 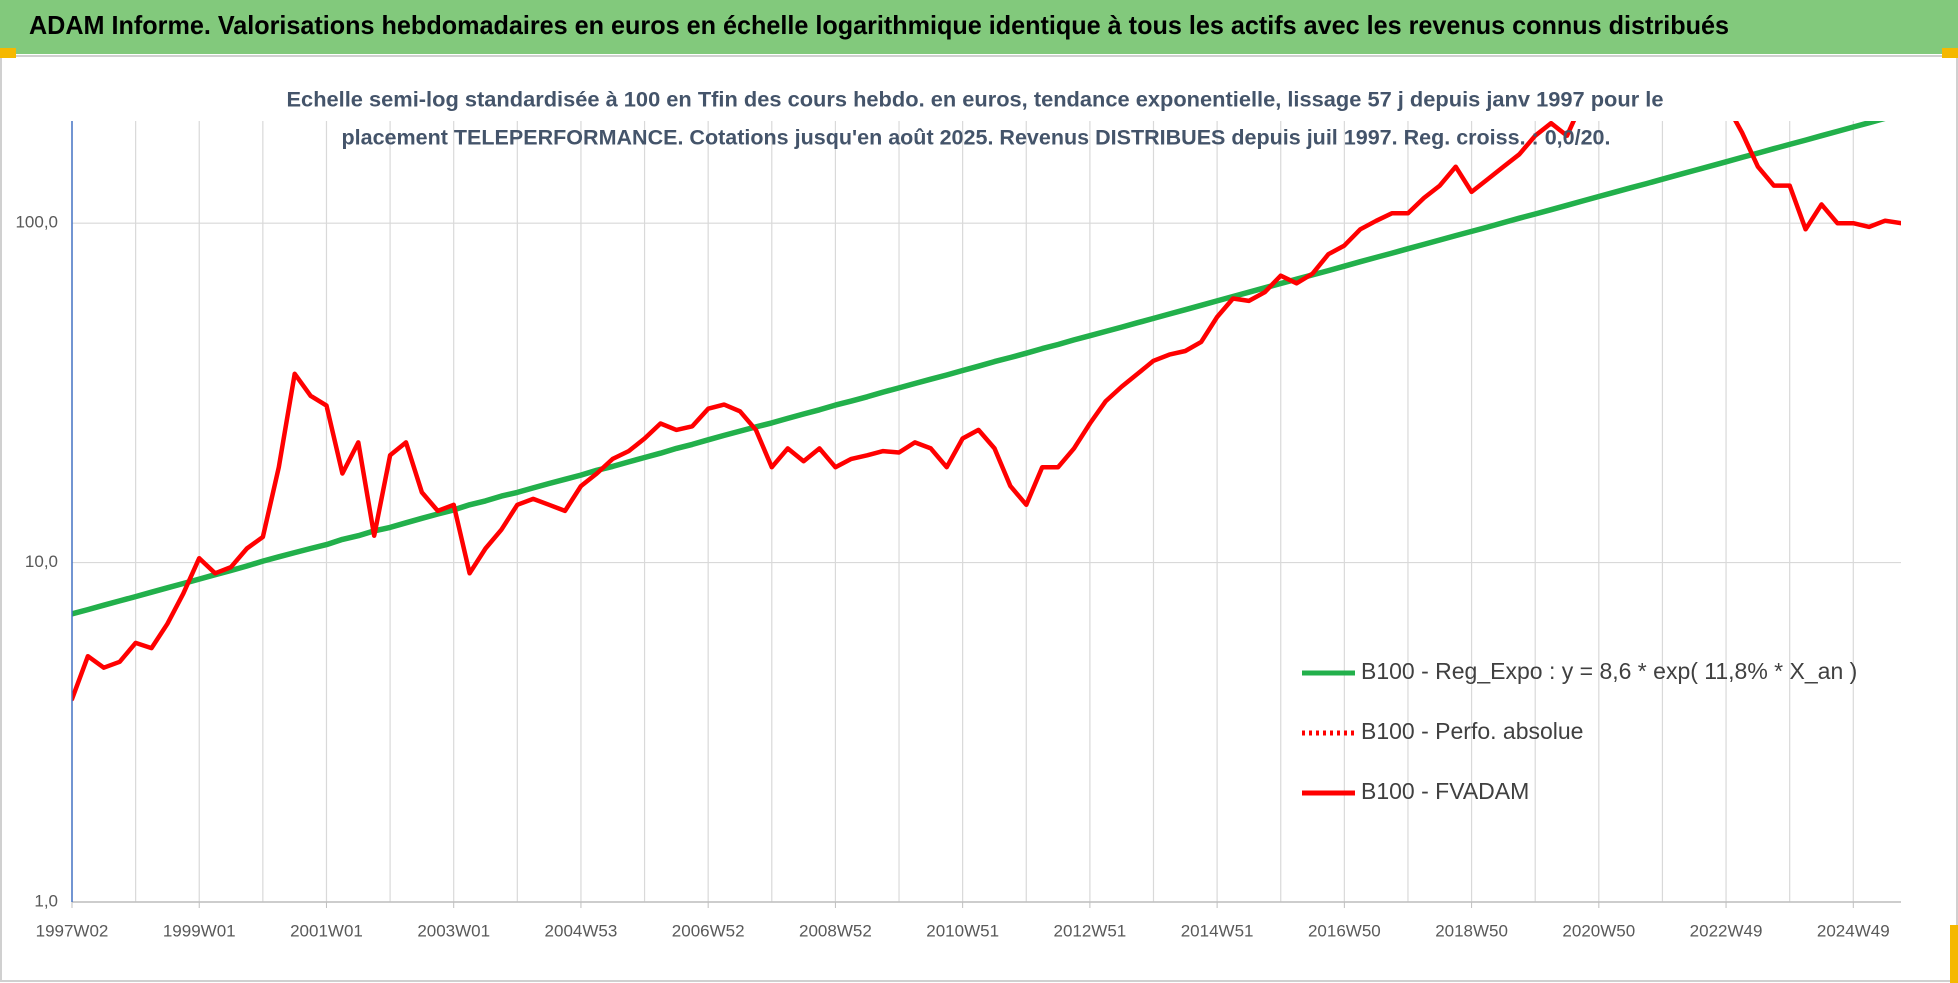 I want to click on legend-label: B100 - FVADAM, so click(x=1445, y=791).